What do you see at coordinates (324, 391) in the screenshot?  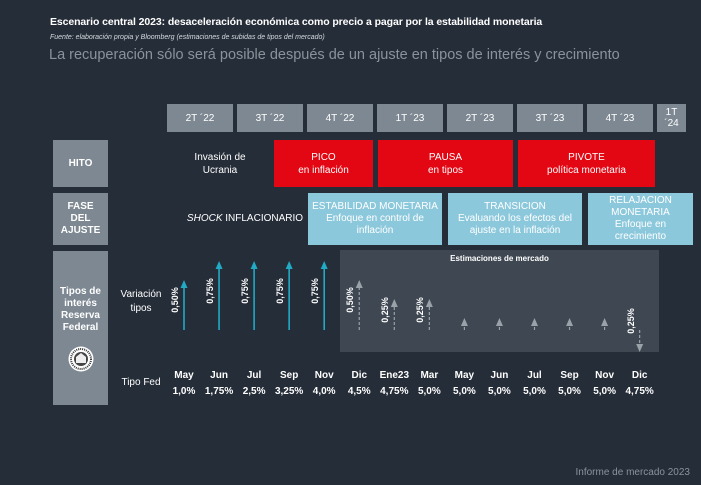 I see `fed-rate-value: 4,0%` at bounding box center [324, 391].